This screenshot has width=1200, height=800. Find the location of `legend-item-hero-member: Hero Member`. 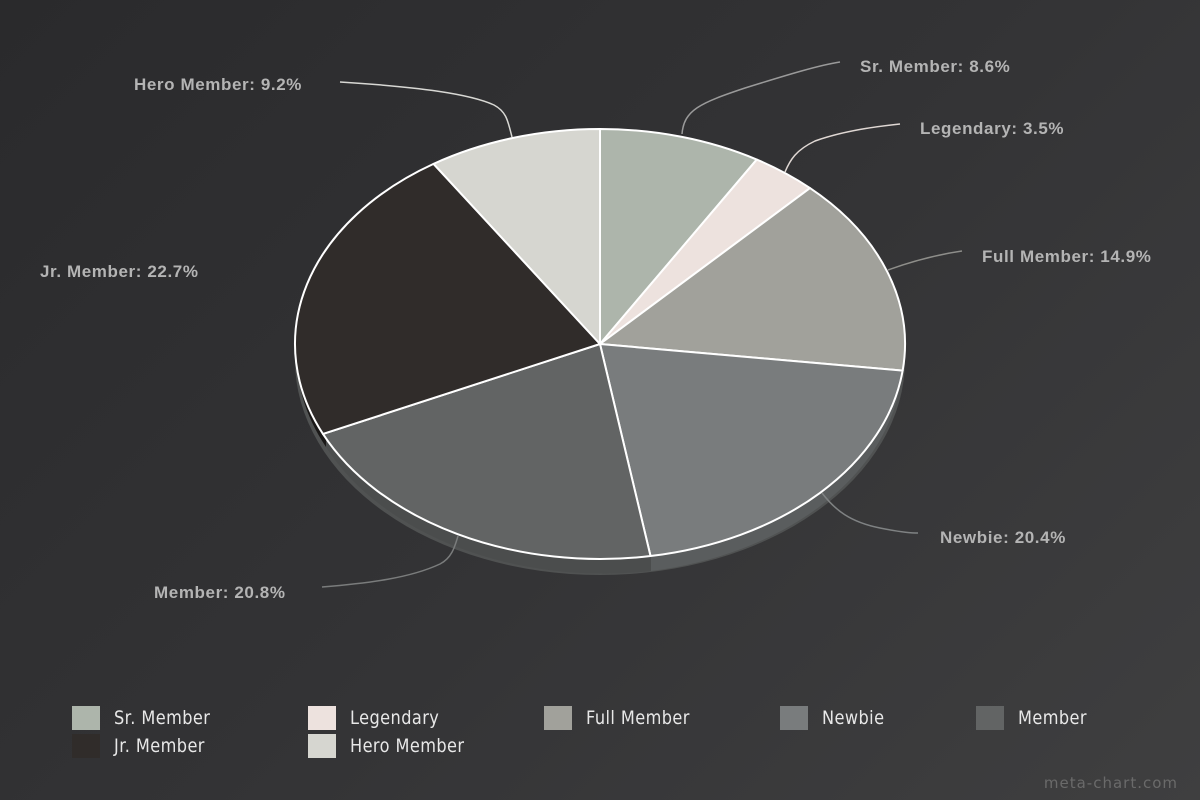

legend-item-hero-member: Hero Member is located at coordinates (404, 746).